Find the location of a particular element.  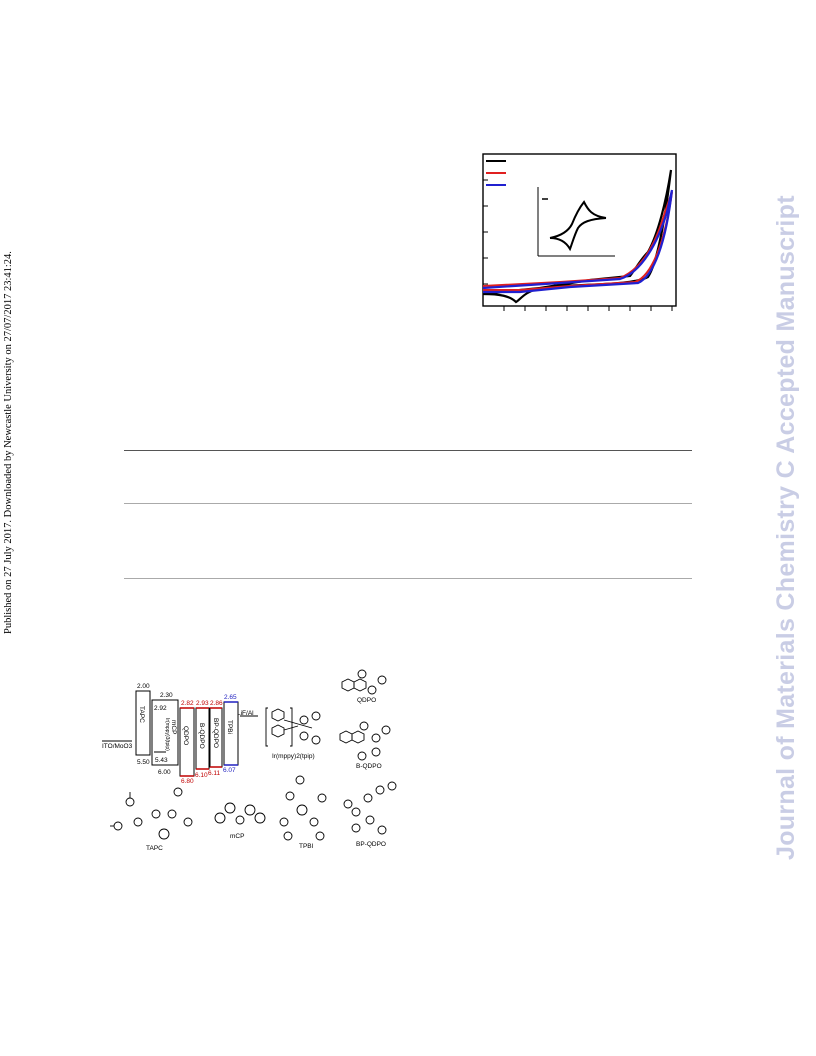

table-mid-rule is located at coordinates (408, 503).